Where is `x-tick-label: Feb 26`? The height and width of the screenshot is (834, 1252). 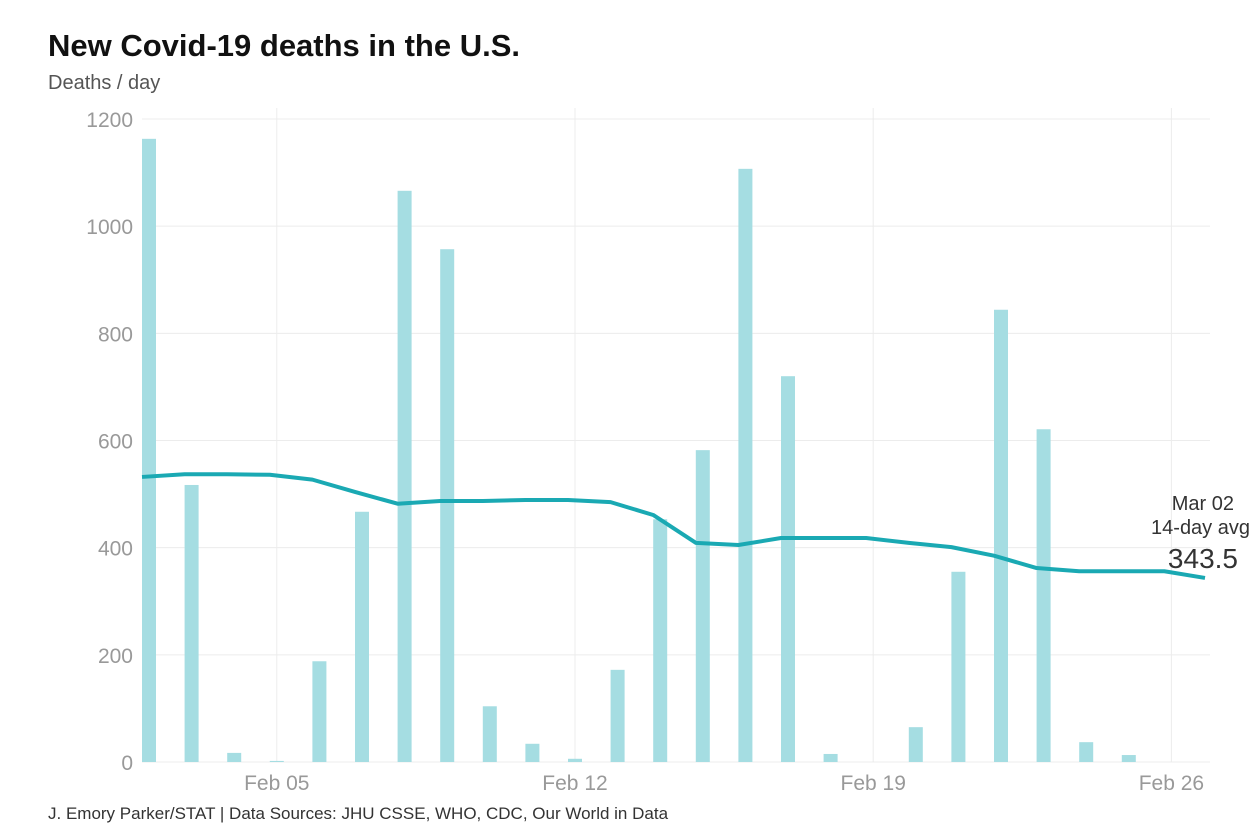
x-tick-label: Feb 26 is located at coordinates (1171, 783).